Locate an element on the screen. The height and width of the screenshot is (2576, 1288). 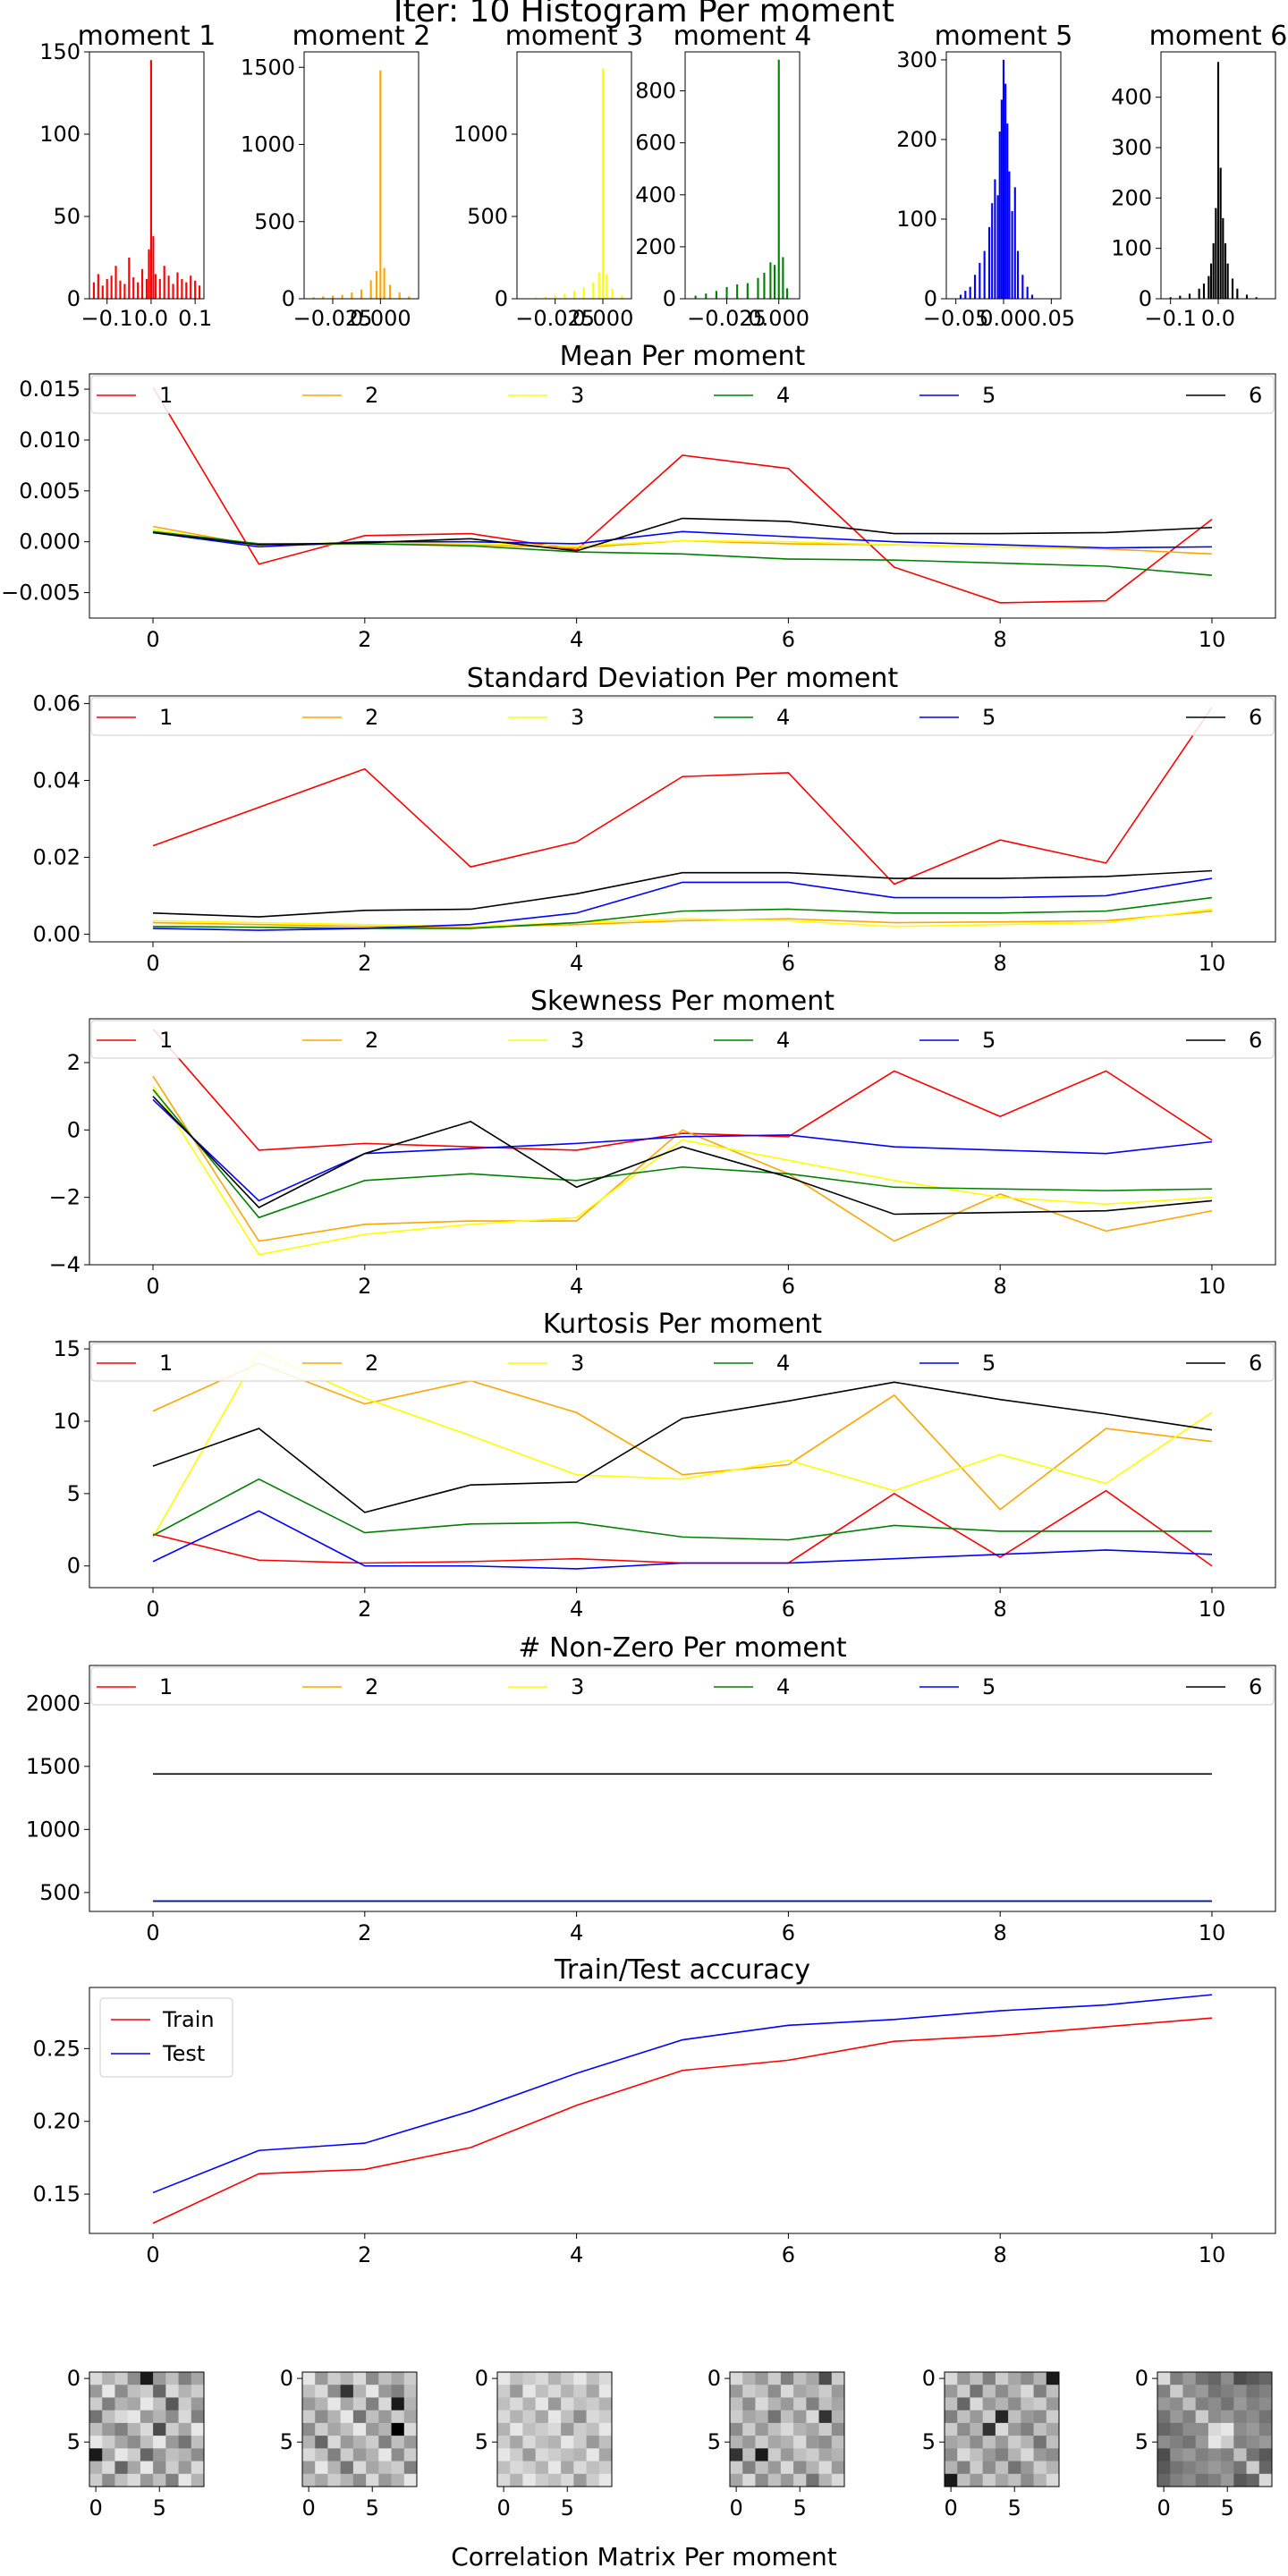
y-tick-label: 0.04 is located at coordinates (56, 780).